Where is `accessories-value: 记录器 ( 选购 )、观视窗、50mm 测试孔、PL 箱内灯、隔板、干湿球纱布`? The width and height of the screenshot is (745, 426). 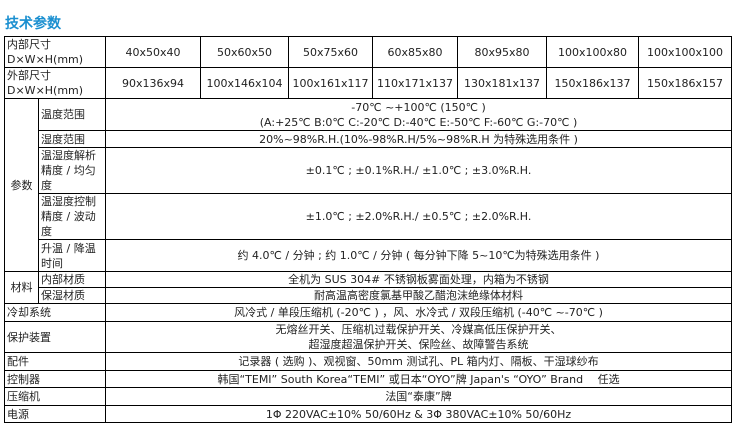 accessories-value: 记录器 ( 选购 )、观视窗、50mm 测试孔、PL 箱内灯、隔板、干湿球纱布 is located at coordinates (419, 361).